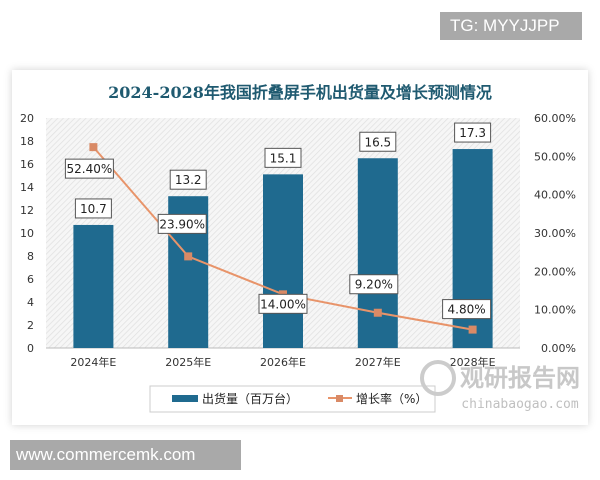  I want to click on left-tick-label: 16, so click(27, 164).